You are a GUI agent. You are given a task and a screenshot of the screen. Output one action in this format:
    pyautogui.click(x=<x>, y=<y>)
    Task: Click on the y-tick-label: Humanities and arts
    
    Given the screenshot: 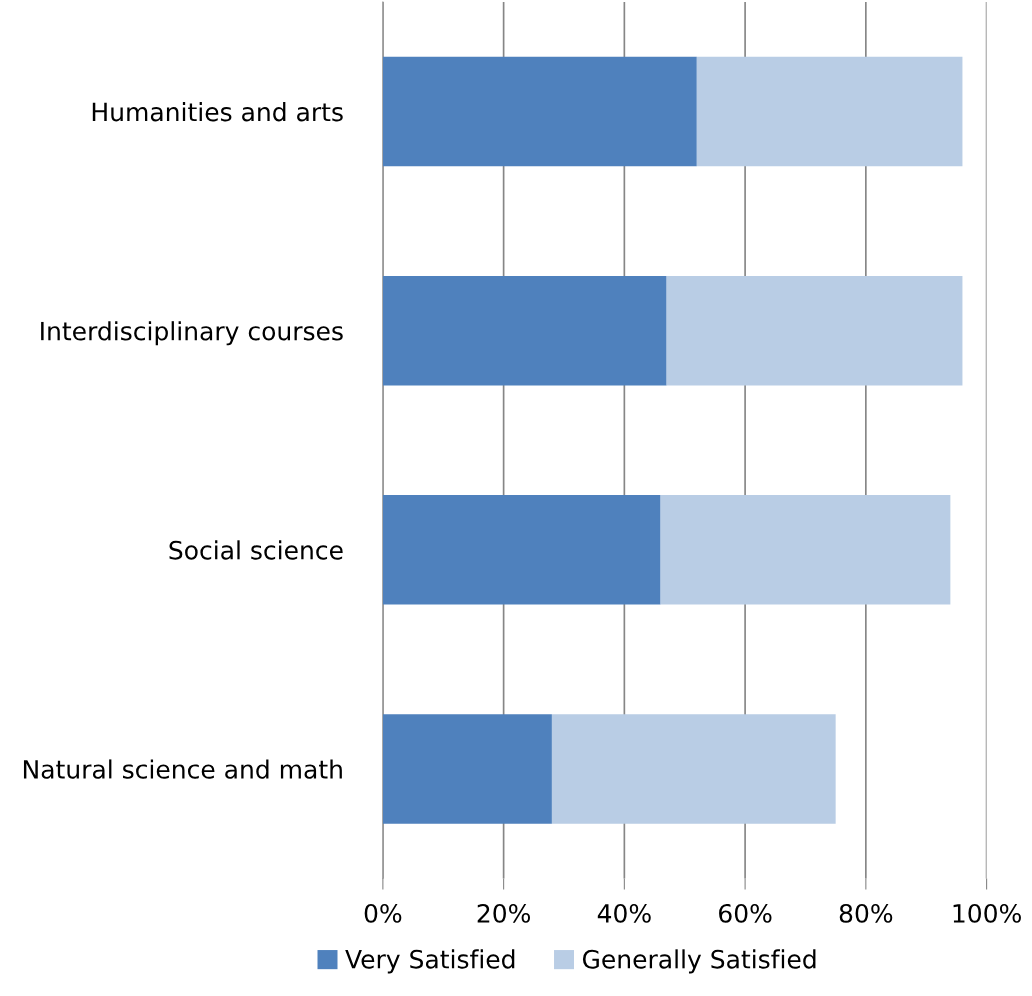 What is the action you would take?
    pyautogui.click(x=217, y=112)
    